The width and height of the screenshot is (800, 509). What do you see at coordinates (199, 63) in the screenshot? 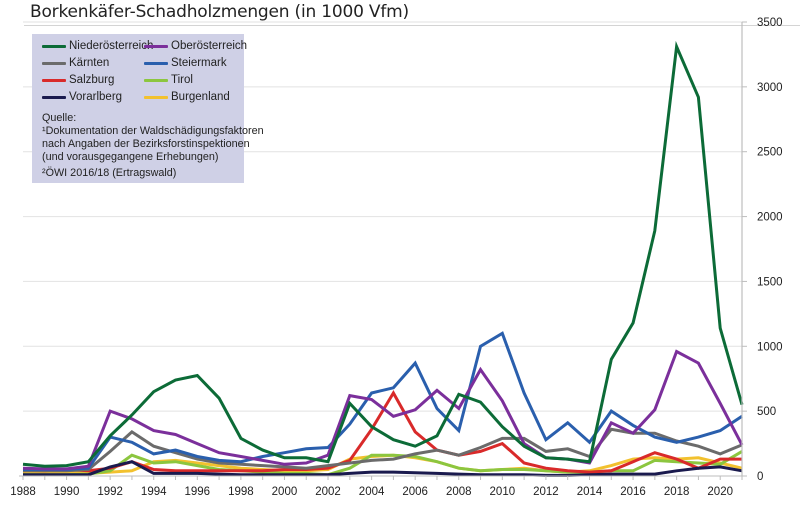
I see `legend-label: Steiermark` at bounding box center [199, 63].